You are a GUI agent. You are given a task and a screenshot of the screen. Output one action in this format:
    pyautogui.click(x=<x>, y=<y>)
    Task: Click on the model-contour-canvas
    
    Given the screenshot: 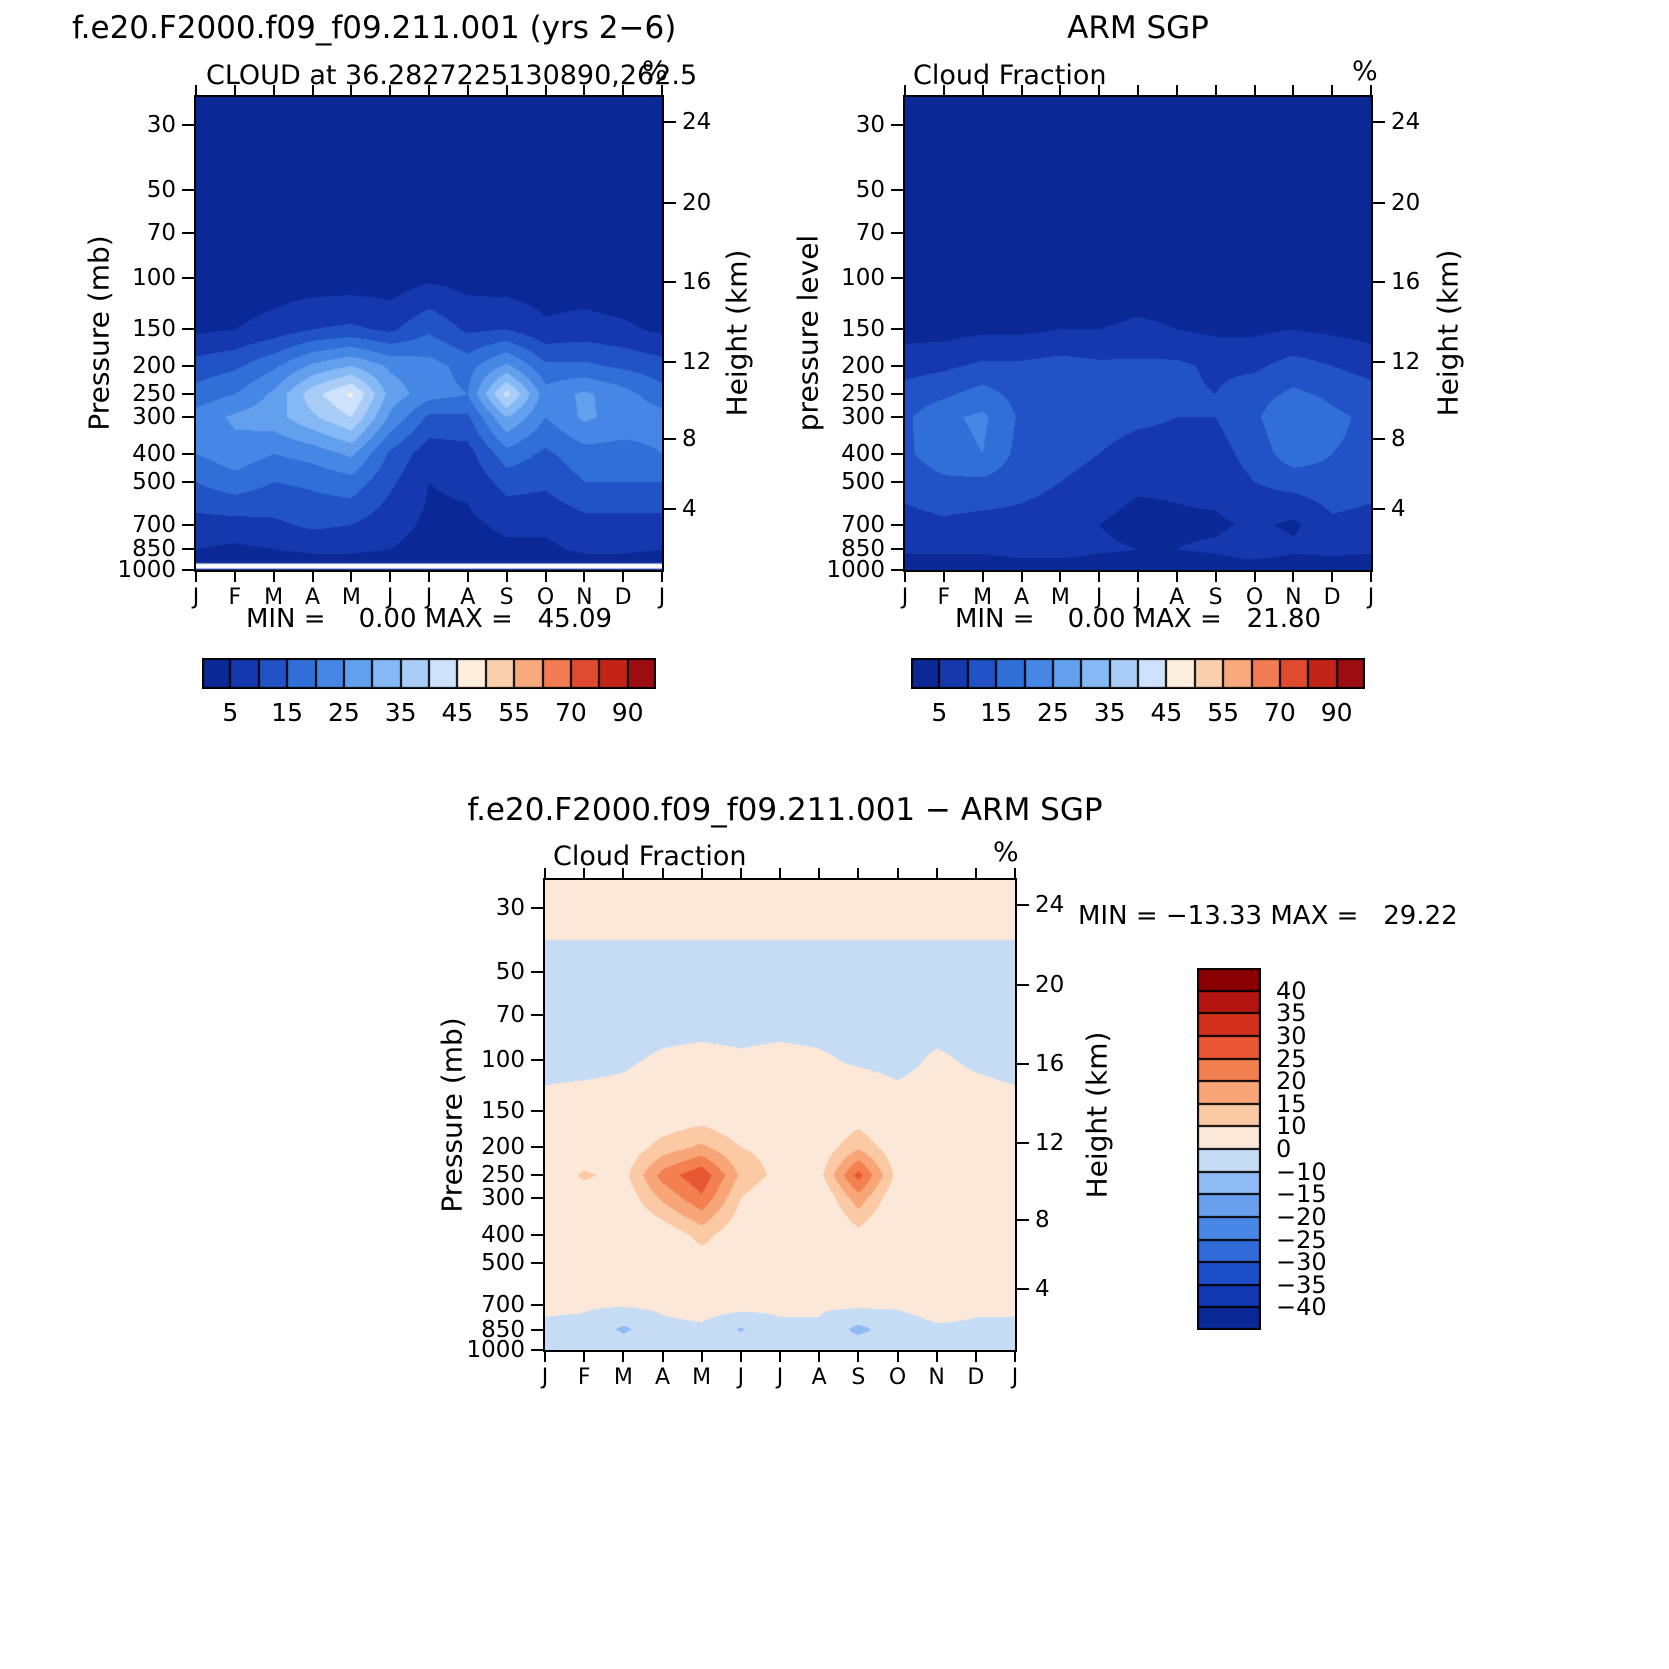 What is the action you would take?
    pyautogui.click(x=429, y=333)
    